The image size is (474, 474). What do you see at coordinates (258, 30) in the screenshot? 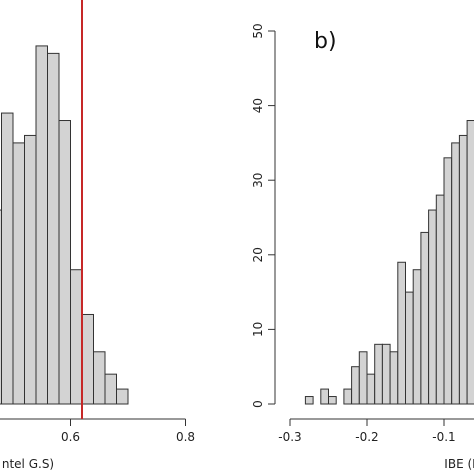
I see `panel-b-y-tick-label: 50` at bounding box center [258, 30].